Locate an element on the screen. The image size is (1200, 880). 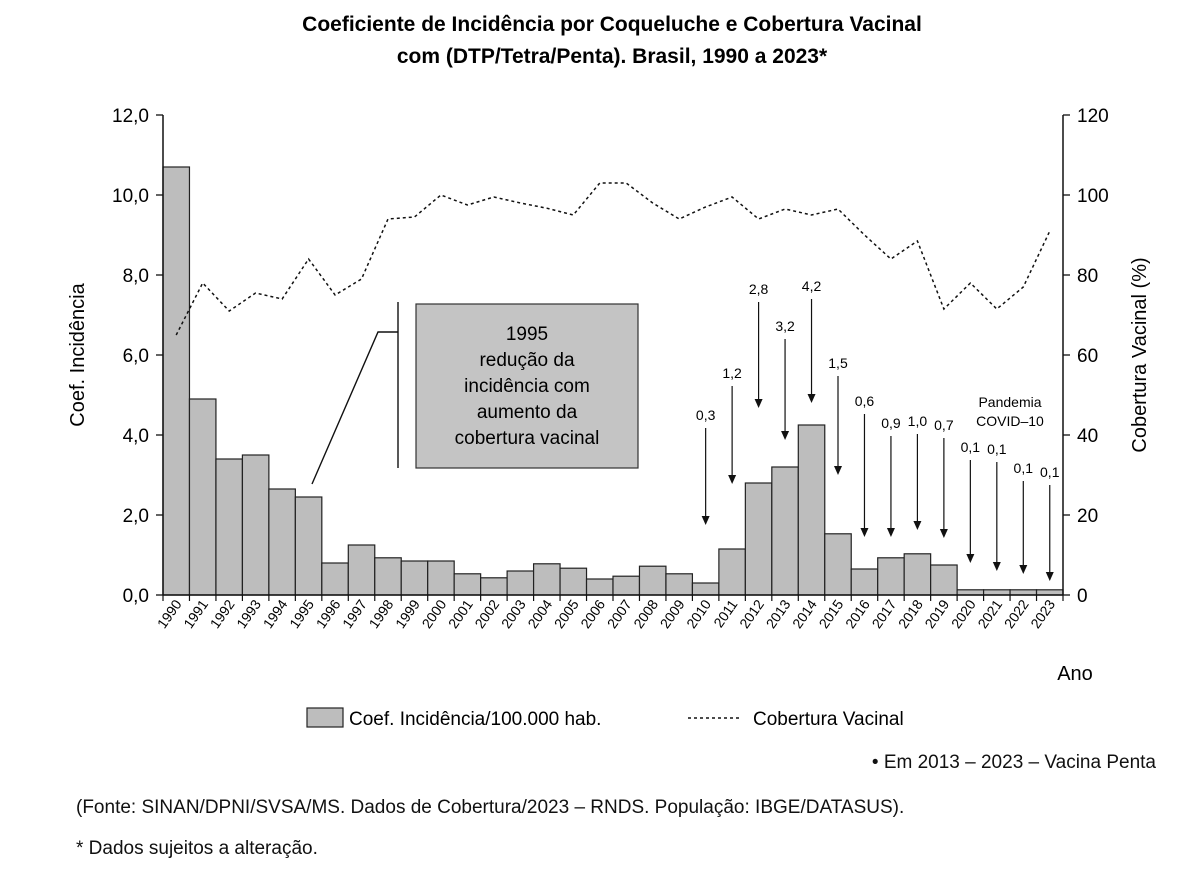
y-tick-label: 0,0 is located at coordinates (136, 596).